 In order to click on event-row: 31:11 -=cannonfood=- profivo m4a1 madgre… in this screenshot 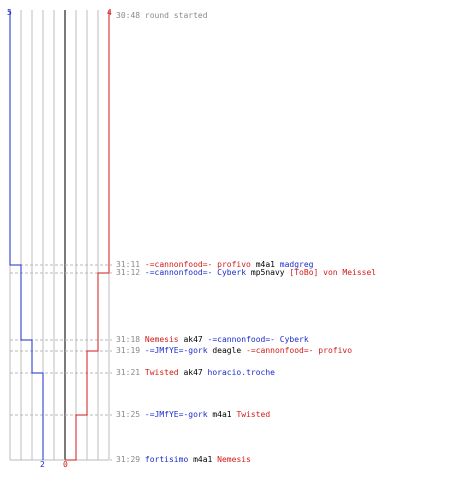, I will do `click(215, 265)`.